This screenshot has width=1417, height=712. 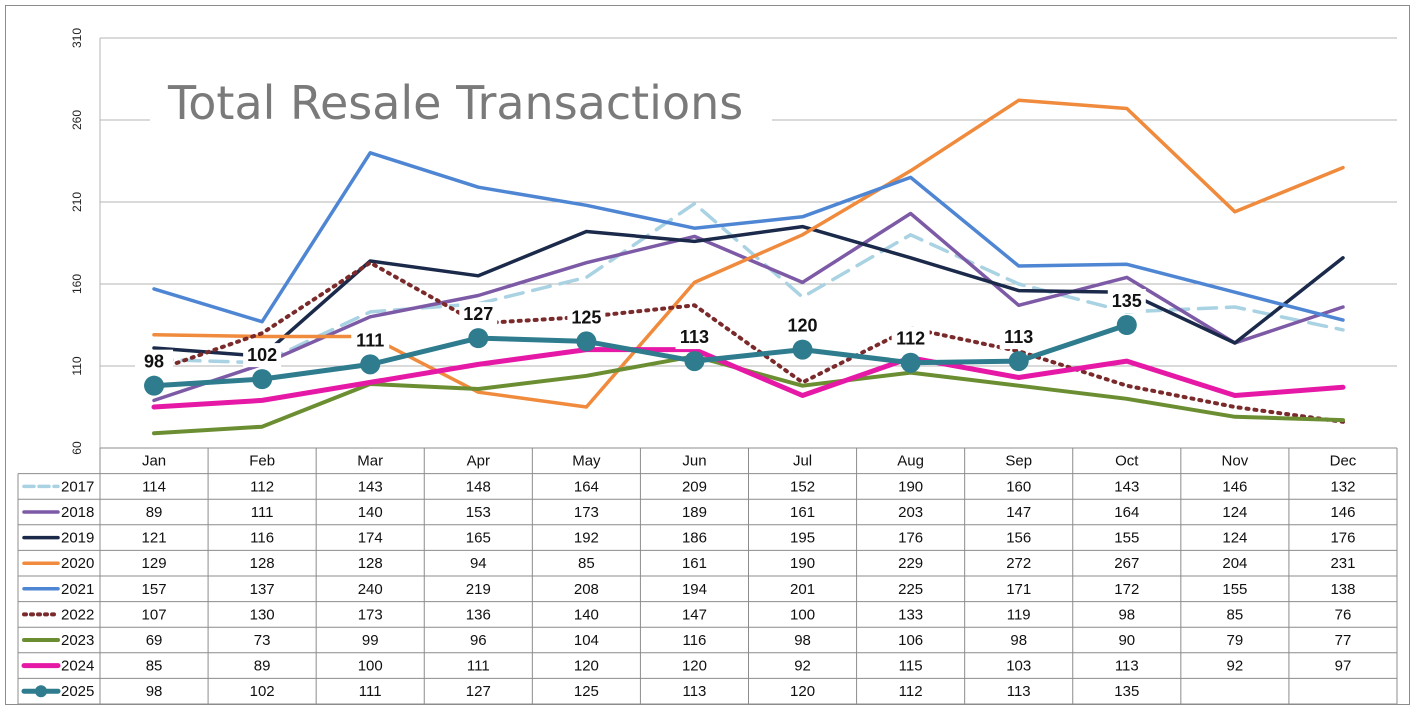 What do you see at coordinates (455, 103) in the screenshot?
I see `chart-title: Total Resale Transactions` at bounding box center [455, 103].